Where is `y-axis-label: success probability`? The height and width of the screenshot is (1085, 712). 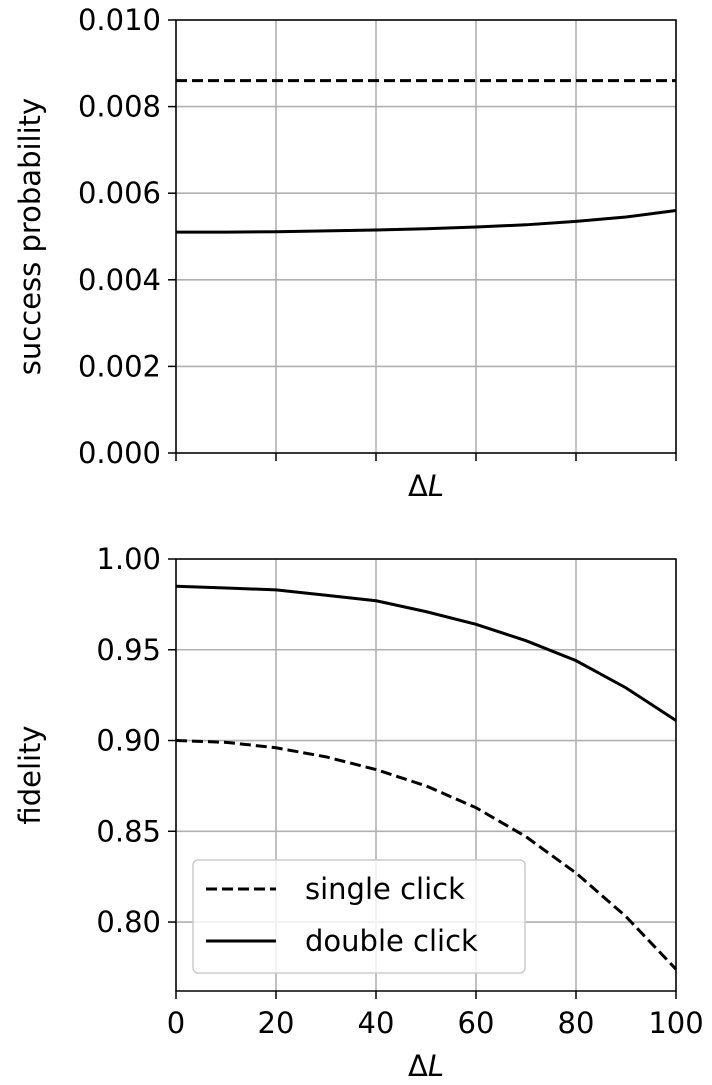 y-axis-label: success probability is located at coordinates (30, 236).